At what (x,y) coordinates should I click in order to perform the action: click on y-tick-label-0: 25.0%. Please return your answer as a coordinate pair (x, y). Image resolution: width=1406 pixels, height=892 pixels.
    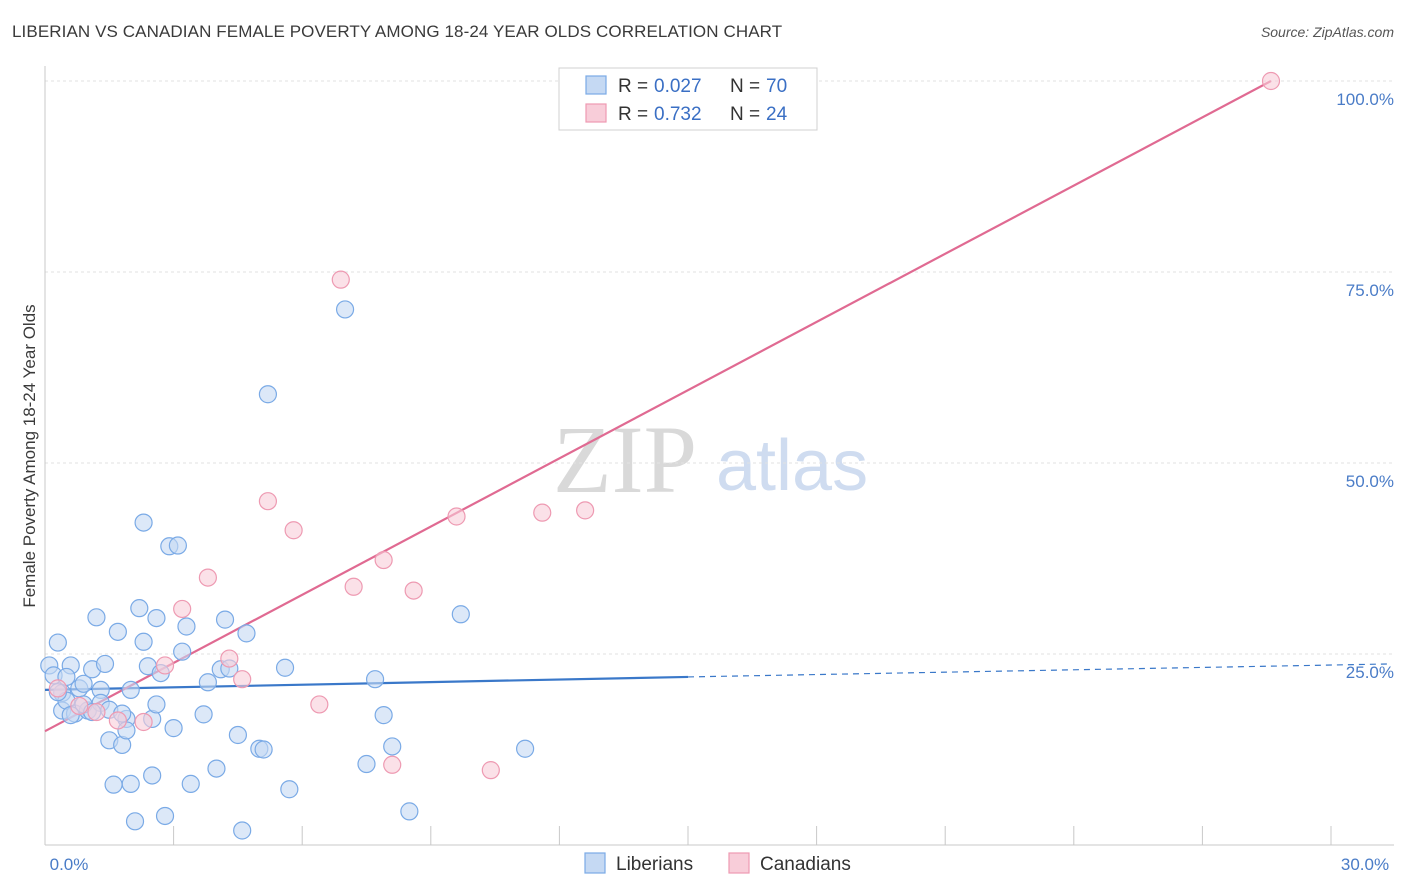
    Looking at the image, I should click on (1370, 672).